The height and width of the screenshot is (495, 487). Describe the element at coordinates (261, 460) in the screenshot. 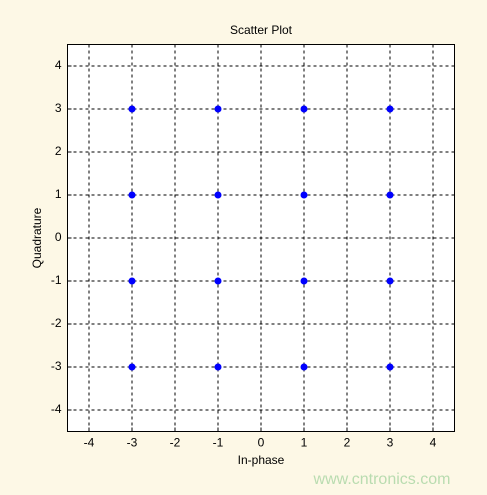

I see `x-axis-label: In-phase` at that location.